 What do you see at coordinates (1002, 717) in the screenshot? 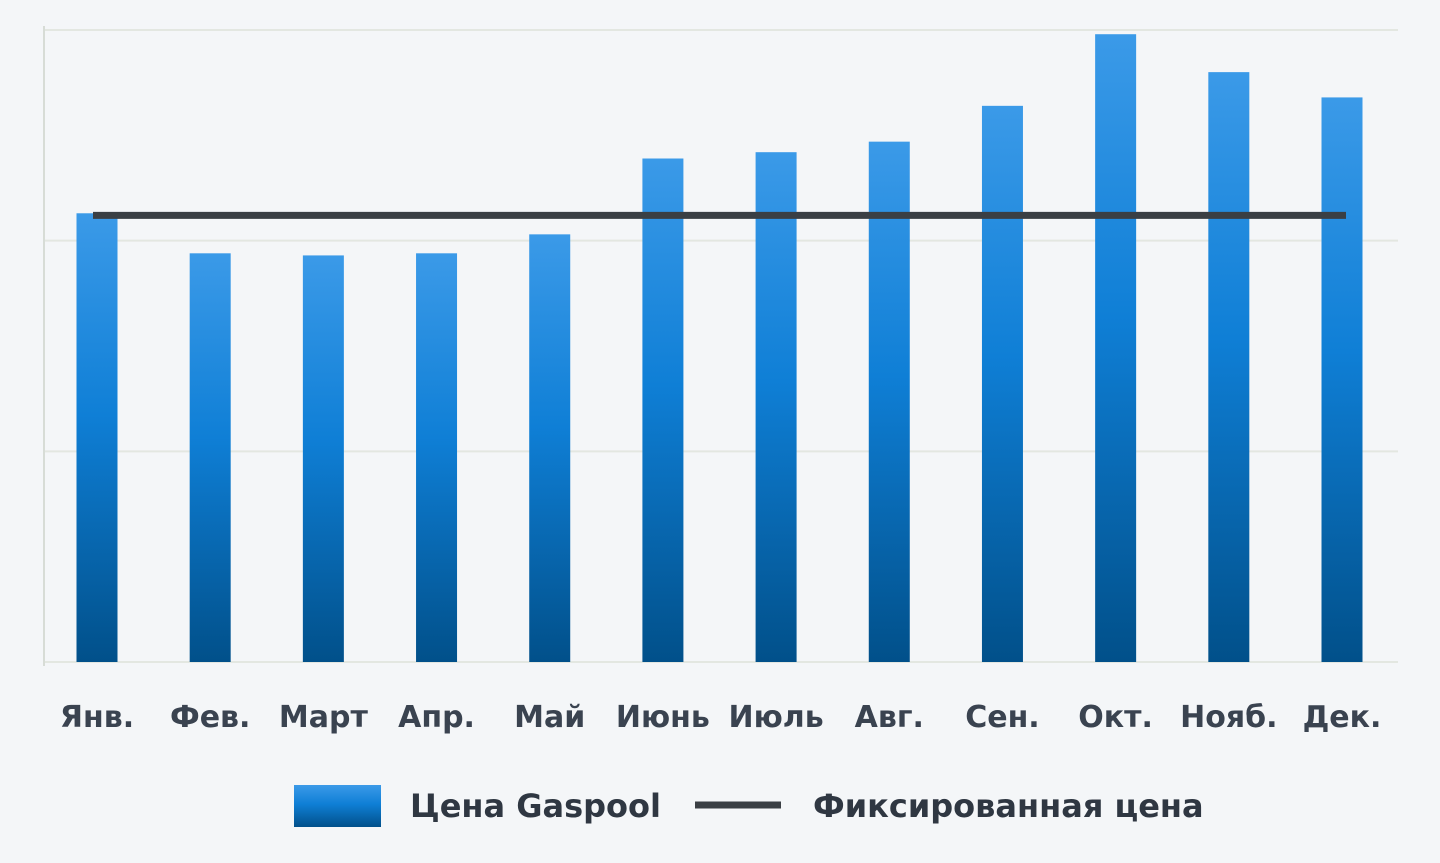
I see `x-tick-label-9: Сен.` at bounding box center [1002, 717].